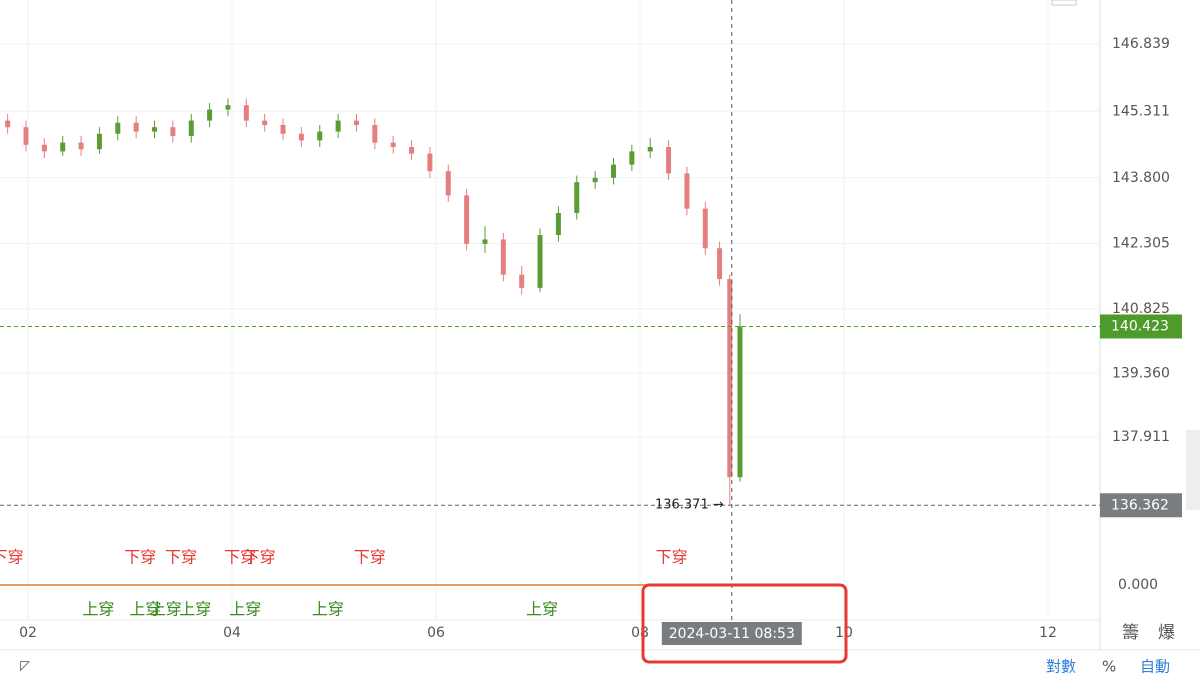 The width and height of the screenshot is (1200, 675). I want to click on side-handle, so click(1193, 470).